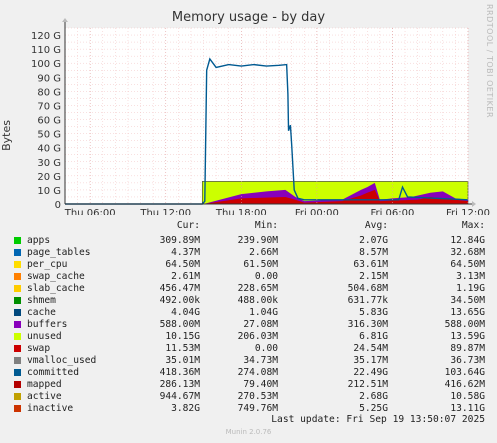  Describe the element at coordinates (46, 64) in the screenshot. I see `y-tick-label: 100 G` at that location.